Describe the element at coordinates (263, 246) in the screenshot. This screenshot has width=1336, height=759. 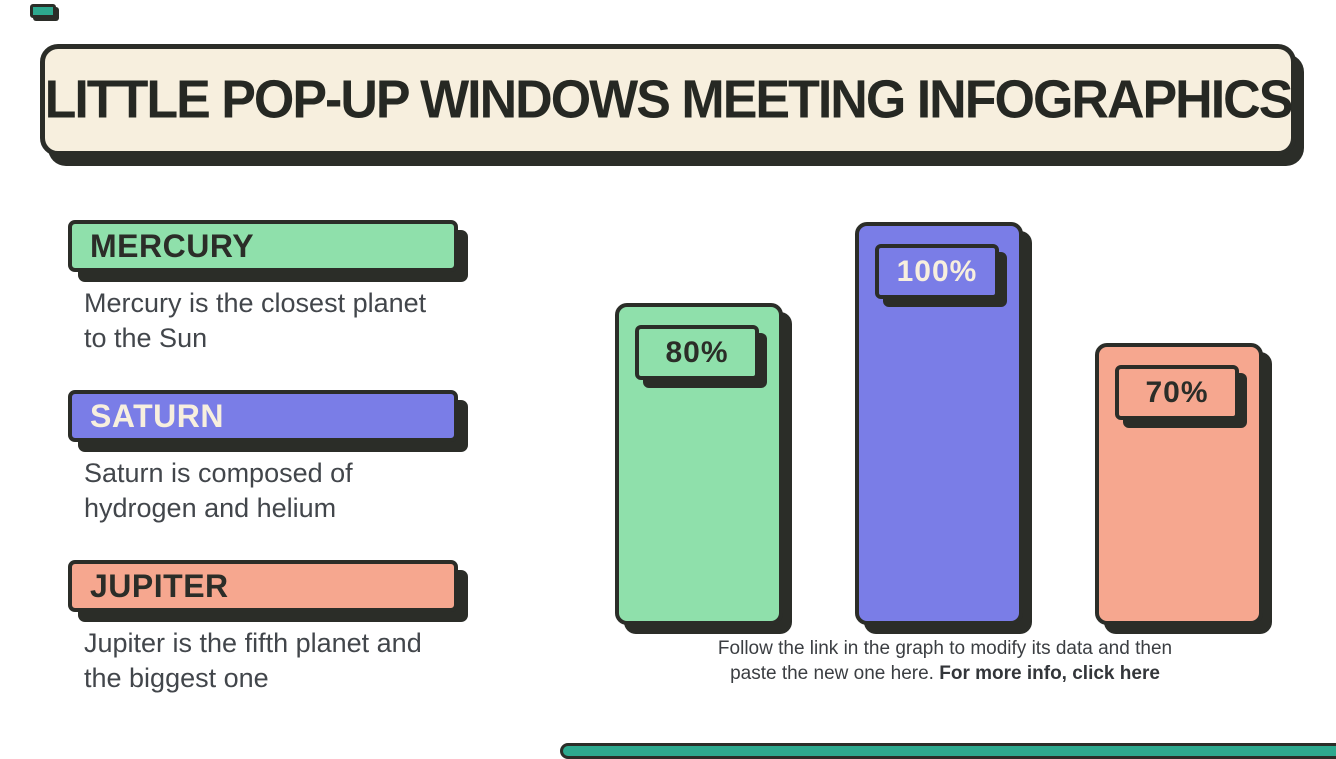
I see `section-header-mercury: MERCURY` at that location.